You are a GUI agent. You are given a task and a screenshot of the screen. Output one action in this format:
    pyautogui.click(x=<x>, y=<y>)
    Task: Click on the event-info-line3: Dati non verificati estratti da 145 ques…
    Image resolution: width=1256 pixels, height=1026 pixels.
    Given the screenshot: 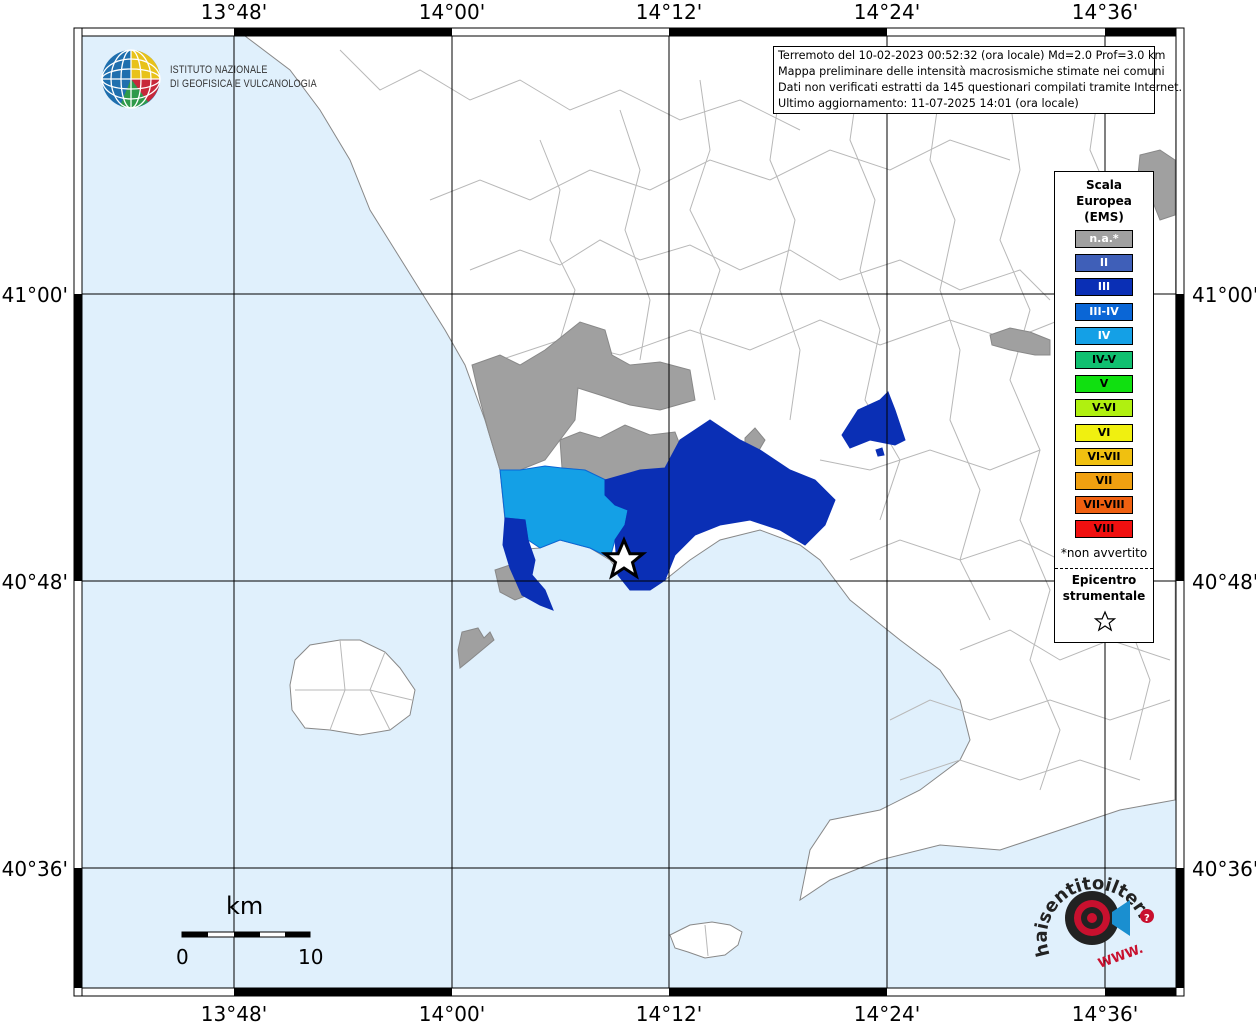 What is the action you would take?
    pyautogui.click(x=980, y=87)
    